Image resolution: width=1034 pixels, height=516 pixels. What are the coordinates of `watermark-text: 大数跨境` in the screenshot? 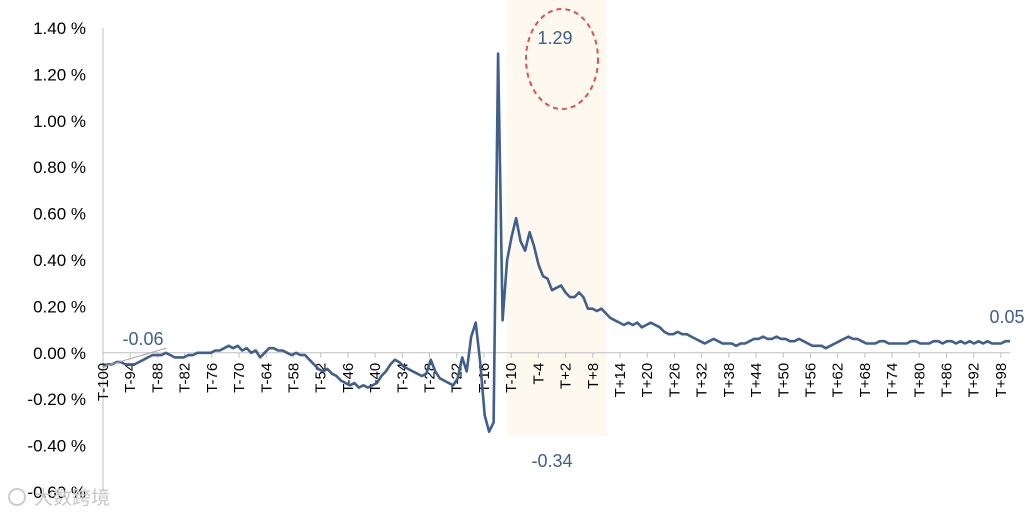 It's located at (72, 498).